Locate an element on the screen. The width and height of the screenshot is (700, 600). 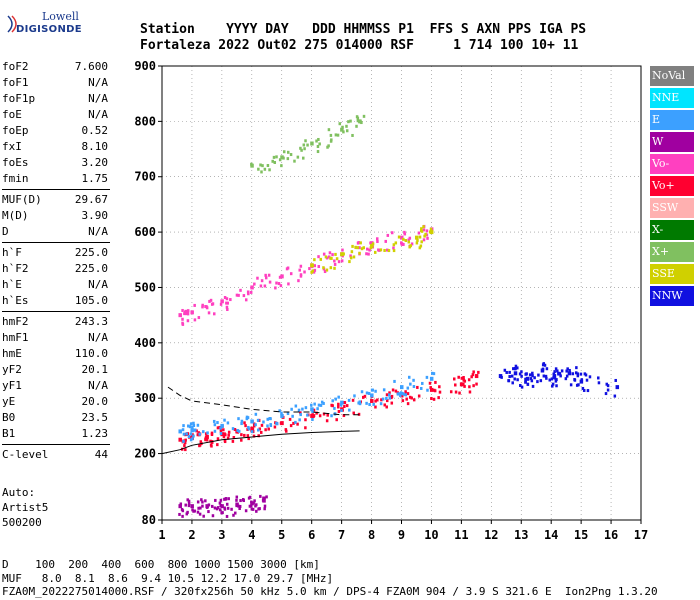
x-tick-label: 13 is located at coordinates (521, 535).